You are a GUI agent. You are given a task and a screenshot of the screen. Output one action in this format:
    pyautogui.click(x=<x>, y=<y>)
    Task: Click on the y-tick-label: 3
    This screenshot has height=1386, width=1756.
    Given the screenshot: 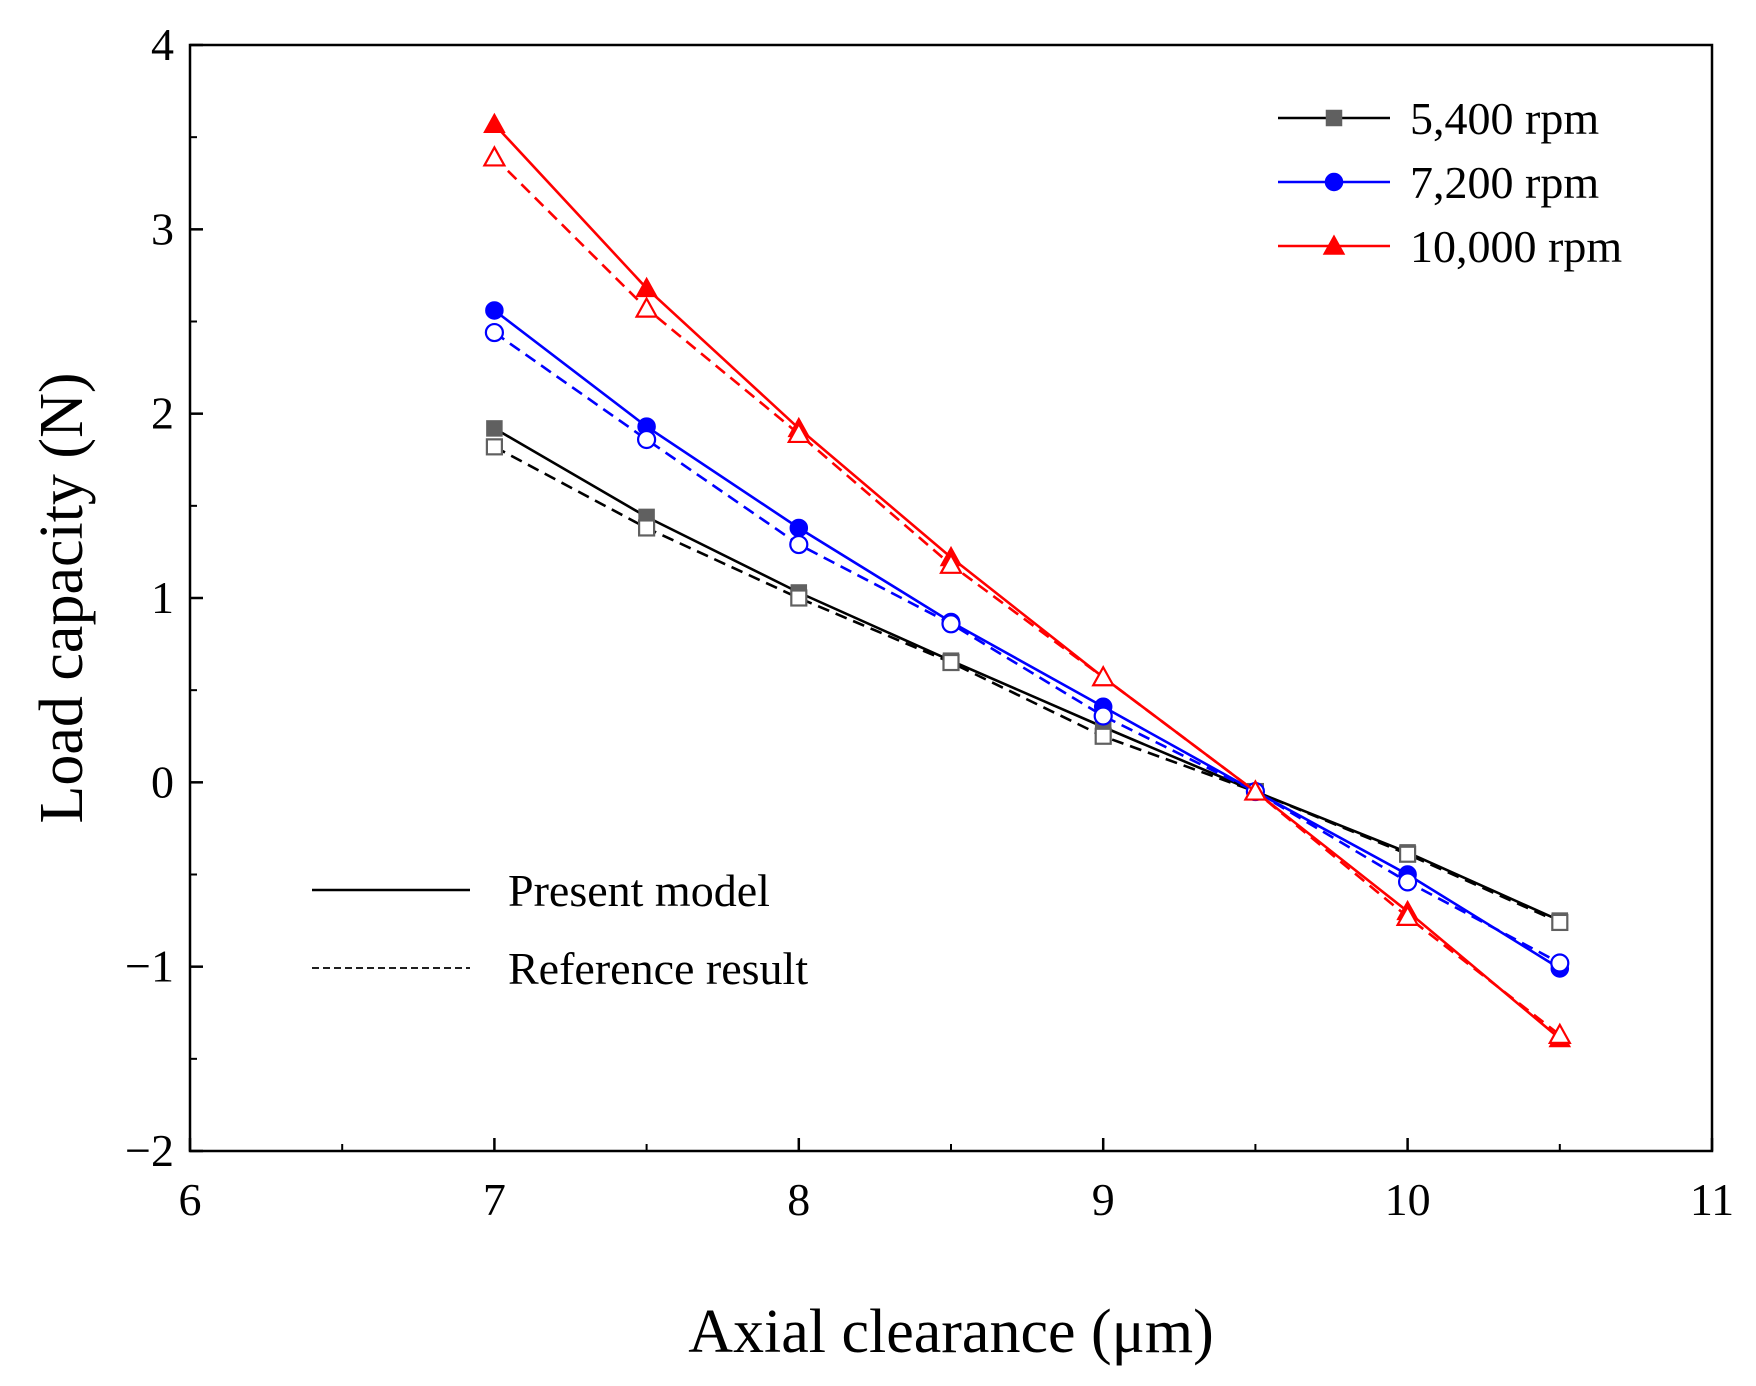 What is the action you would take?
    pyautogui.click(x=162, y=228)
    